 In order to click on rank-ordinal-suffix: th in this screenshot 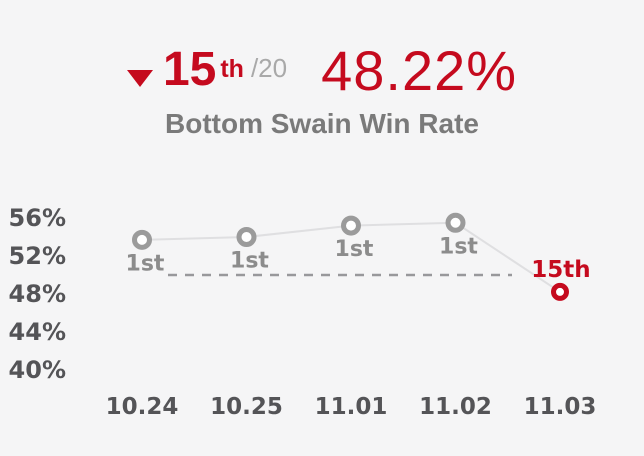, I will do `click(232, 69)`.